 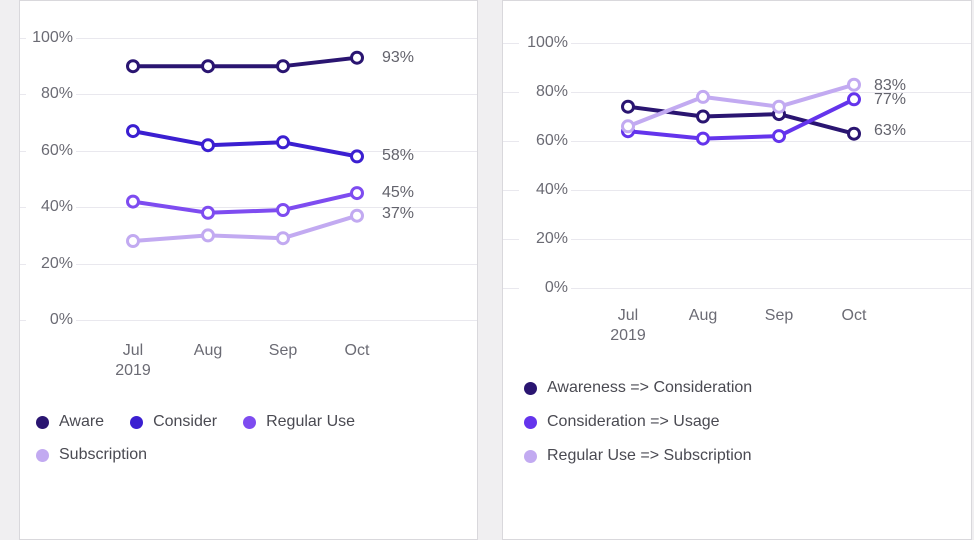 I want to click on series-end-value-label: 77%, so click(x=890, y=99).